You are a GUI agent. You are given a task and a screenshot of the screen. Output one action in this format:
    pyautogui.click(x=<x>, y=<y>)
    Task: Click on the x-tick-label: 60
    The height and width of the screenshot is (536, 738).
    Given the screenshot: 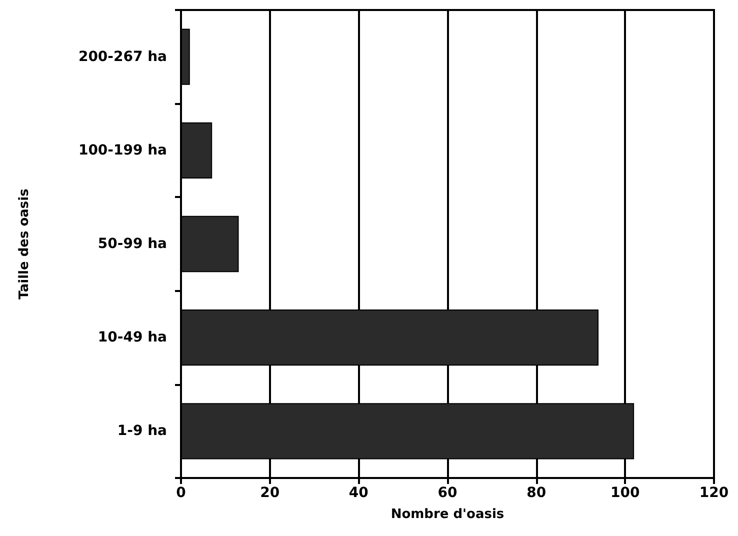 What is the action you would take?
    pyautogui.click(x=448, y=493)
    